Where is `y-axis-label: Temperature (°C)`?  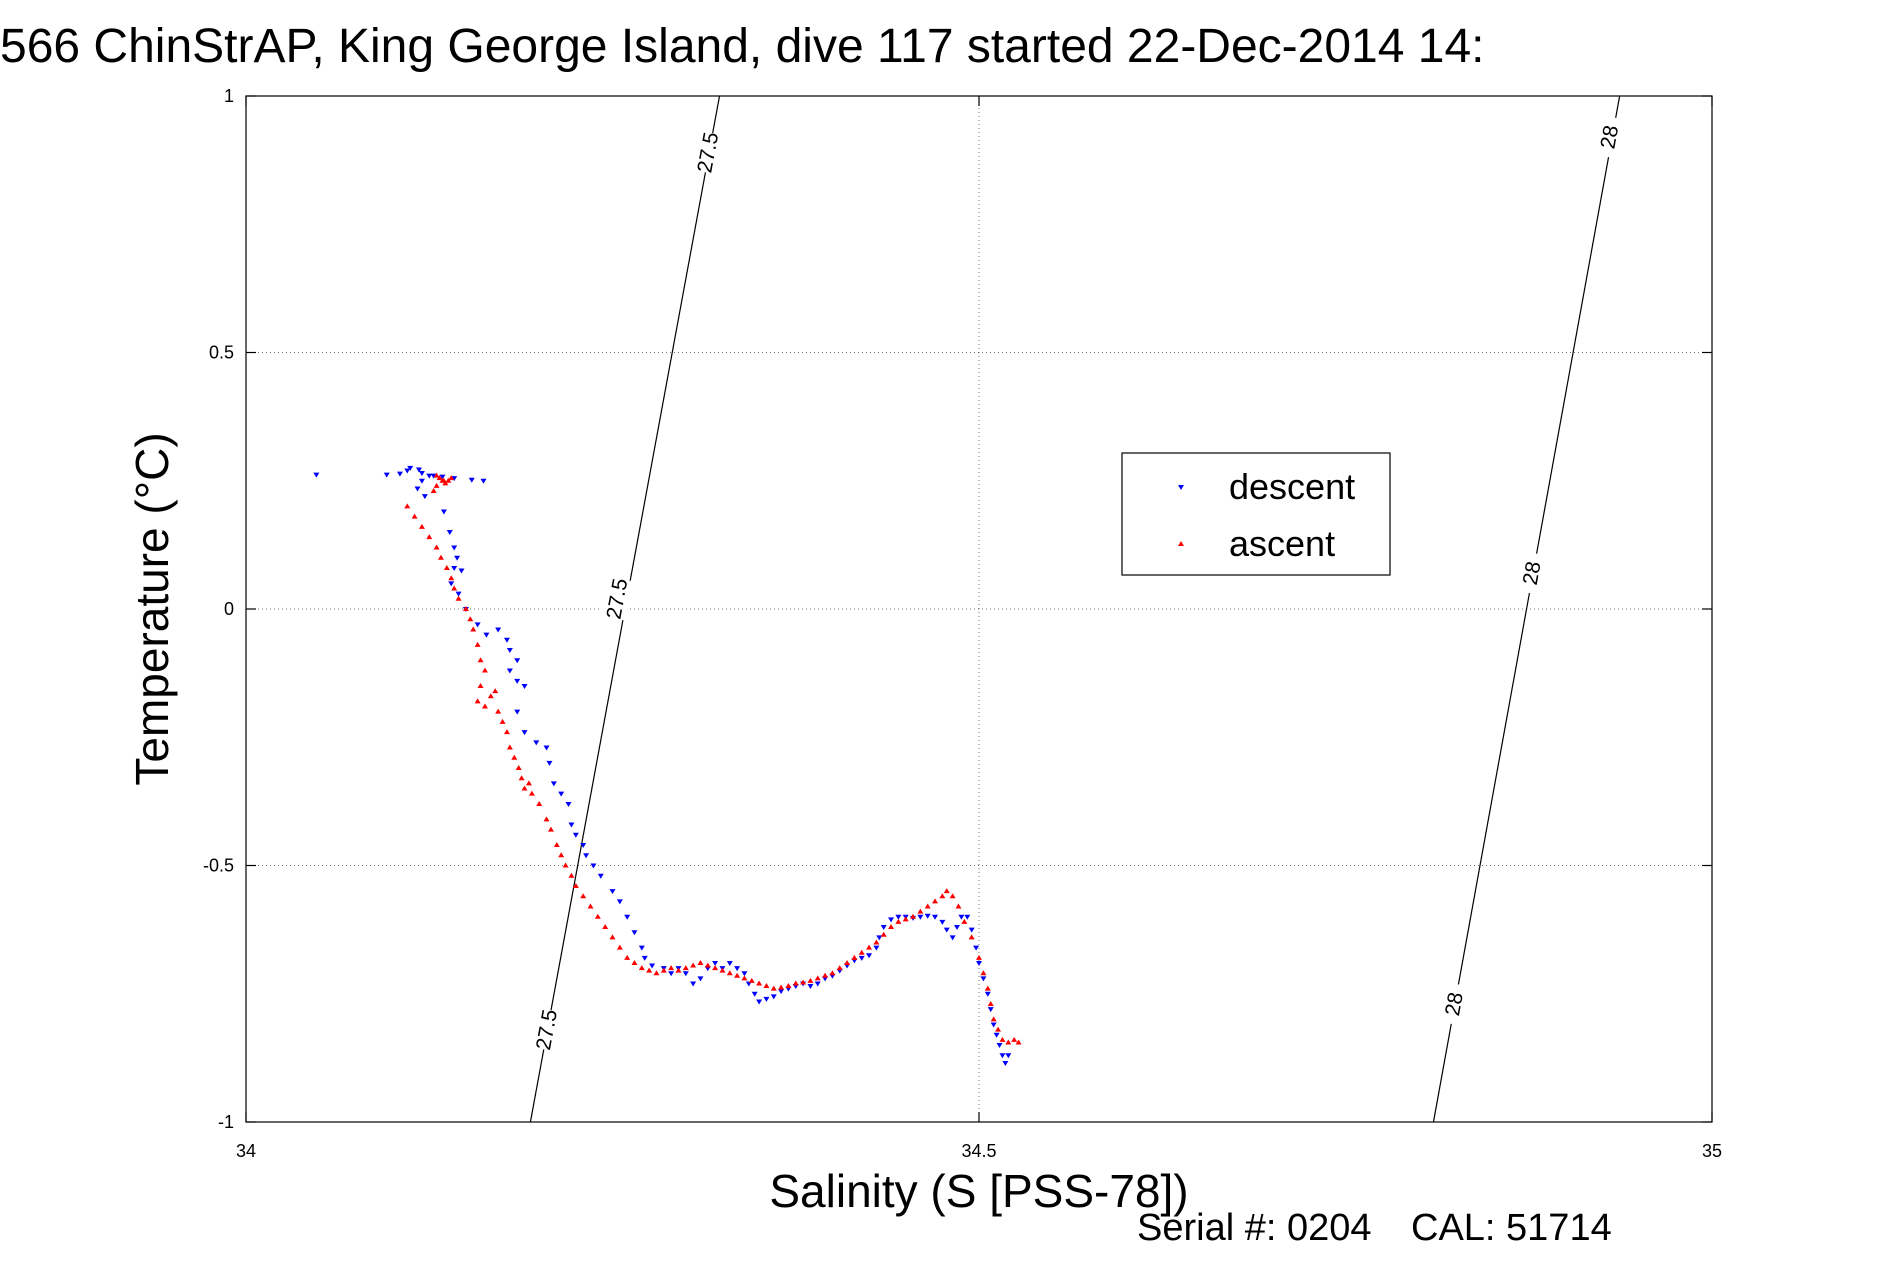 y-axis-label: Temperature (°C) is located at coordinates (152, 608).